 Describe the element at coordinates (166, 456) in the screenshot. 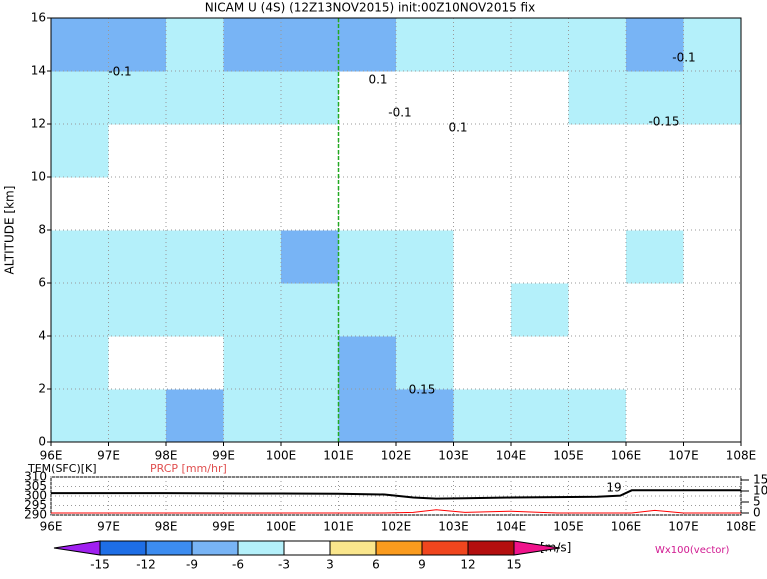

I see `x-tick-label: 98E` at that location.